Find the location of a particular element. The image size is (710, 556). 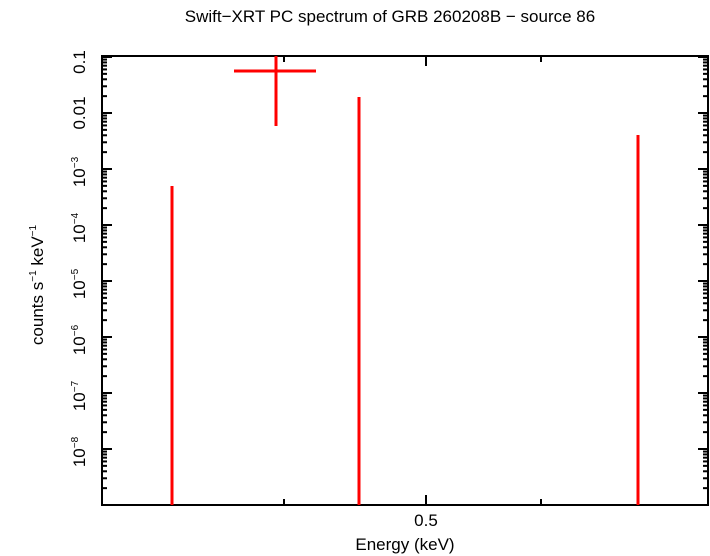

x-tick-0.5: 0.5 is located at coordinates (426, 520).